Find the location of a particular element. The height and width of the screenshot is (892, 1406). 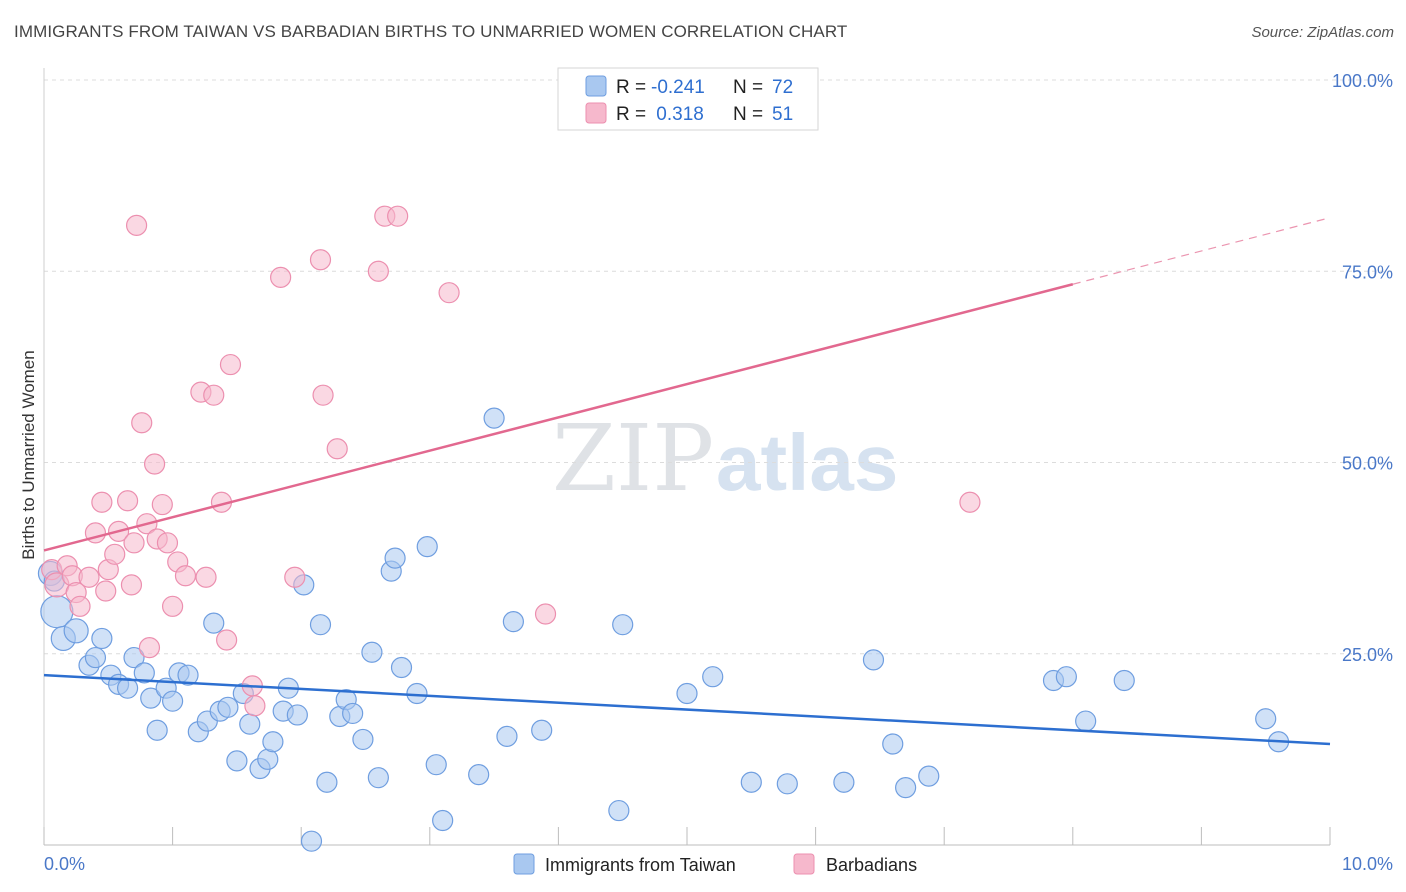

legend-r-value: -0.241 is located at coordinates (678, 87).